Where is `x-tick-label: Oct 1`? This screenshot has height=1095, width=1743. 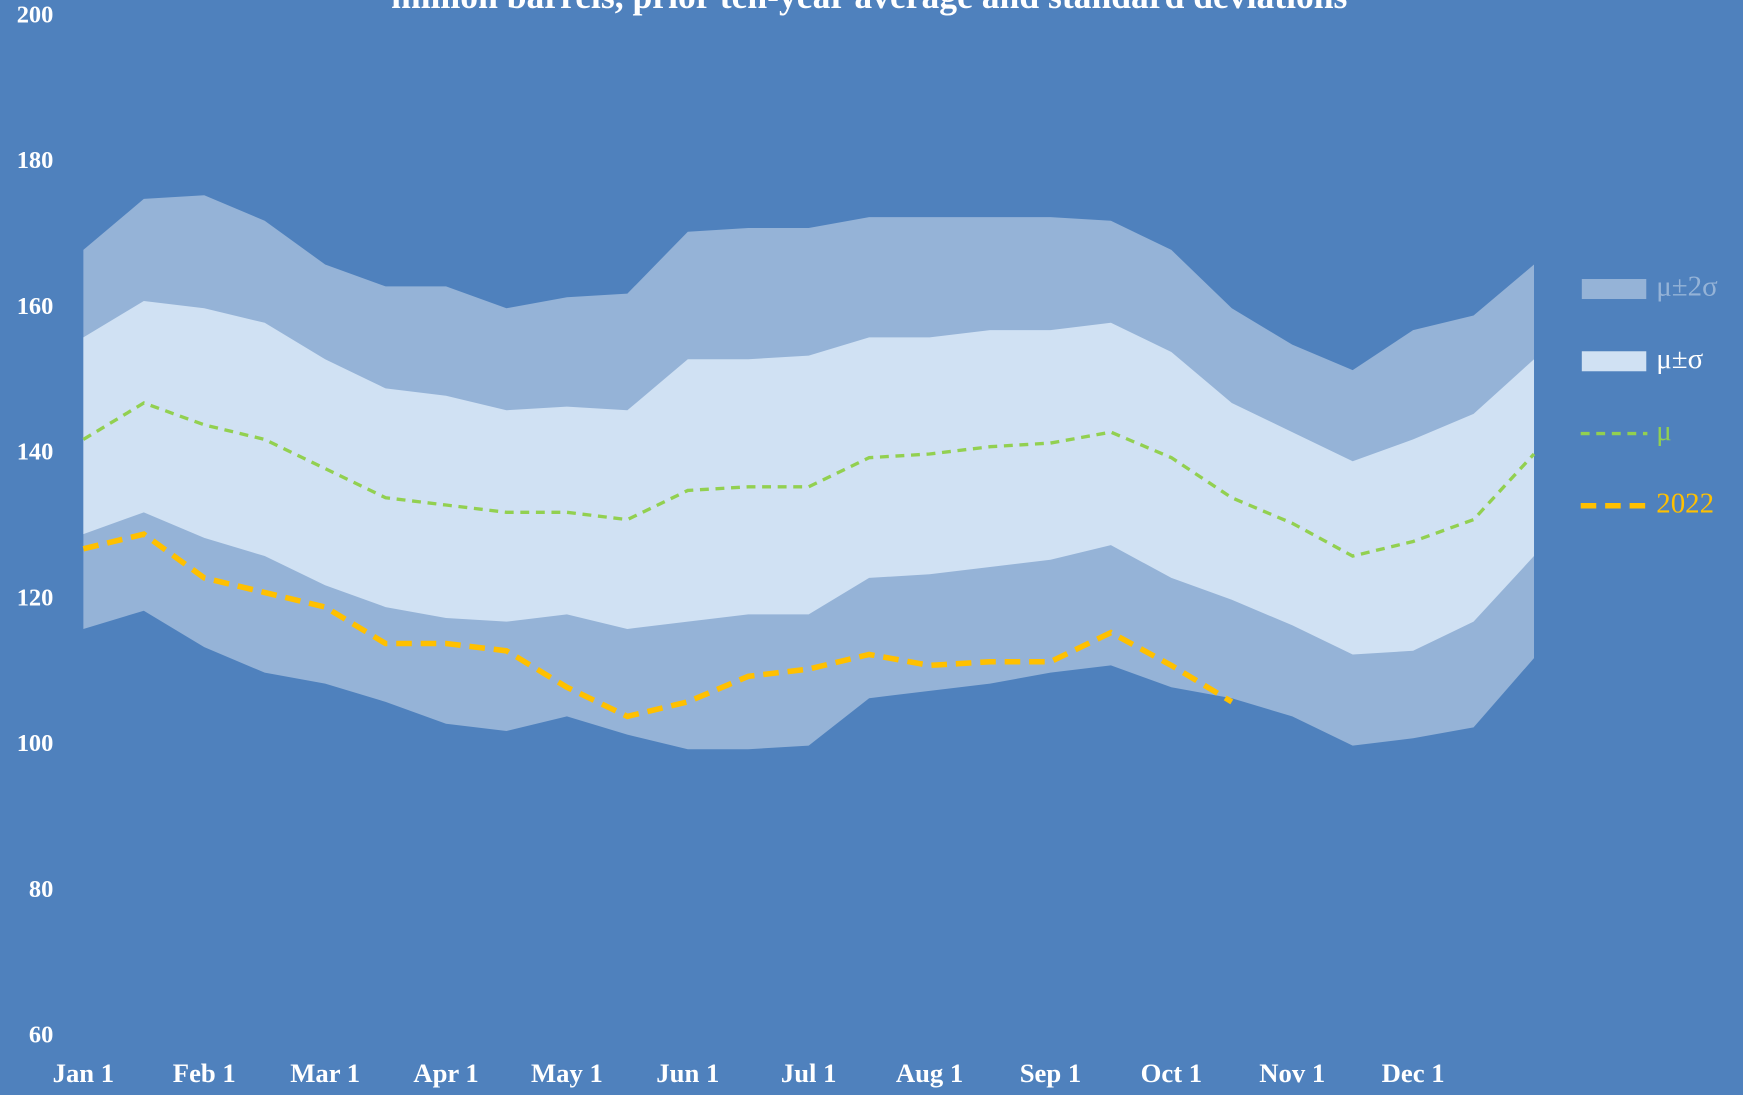
x-tick-label: Oct 1 is located at coordinates (1171, 1073).